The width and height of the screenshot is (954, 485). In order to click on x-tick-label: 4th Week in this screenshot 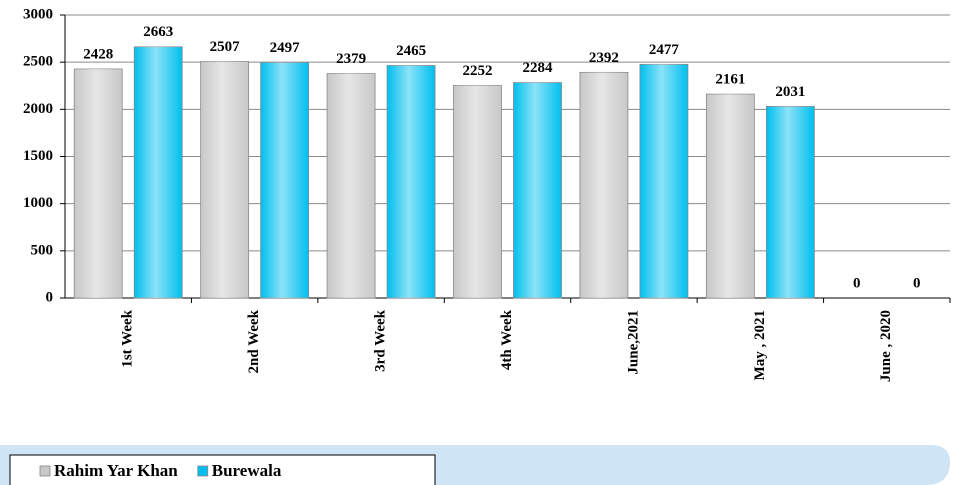, I will do `click(507, 339)`.